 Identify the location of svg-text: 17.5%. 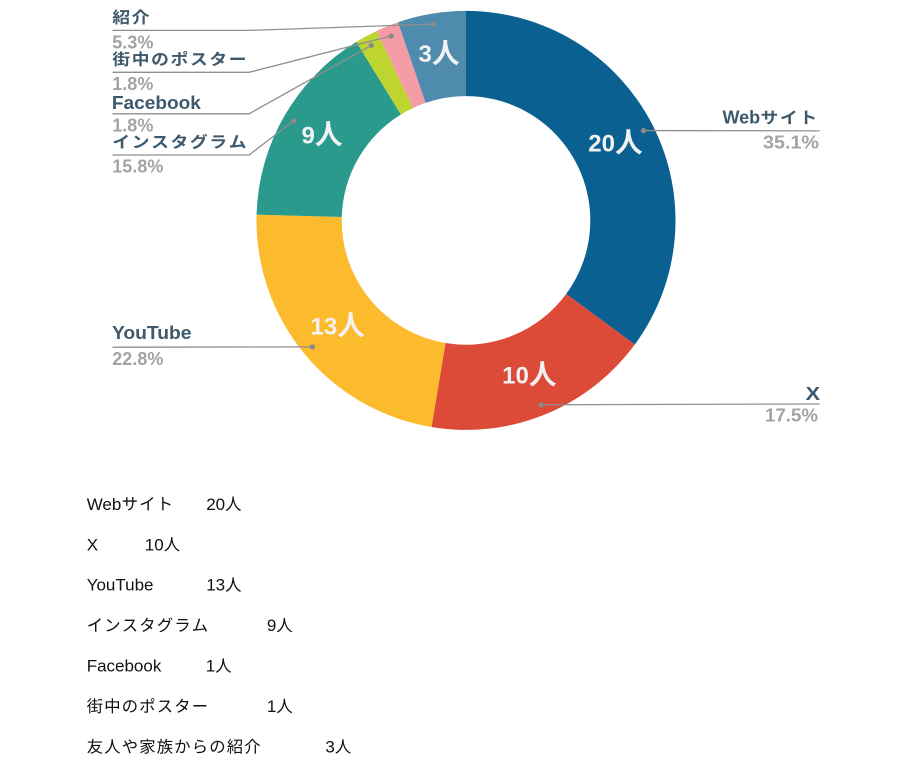
(791, 416).